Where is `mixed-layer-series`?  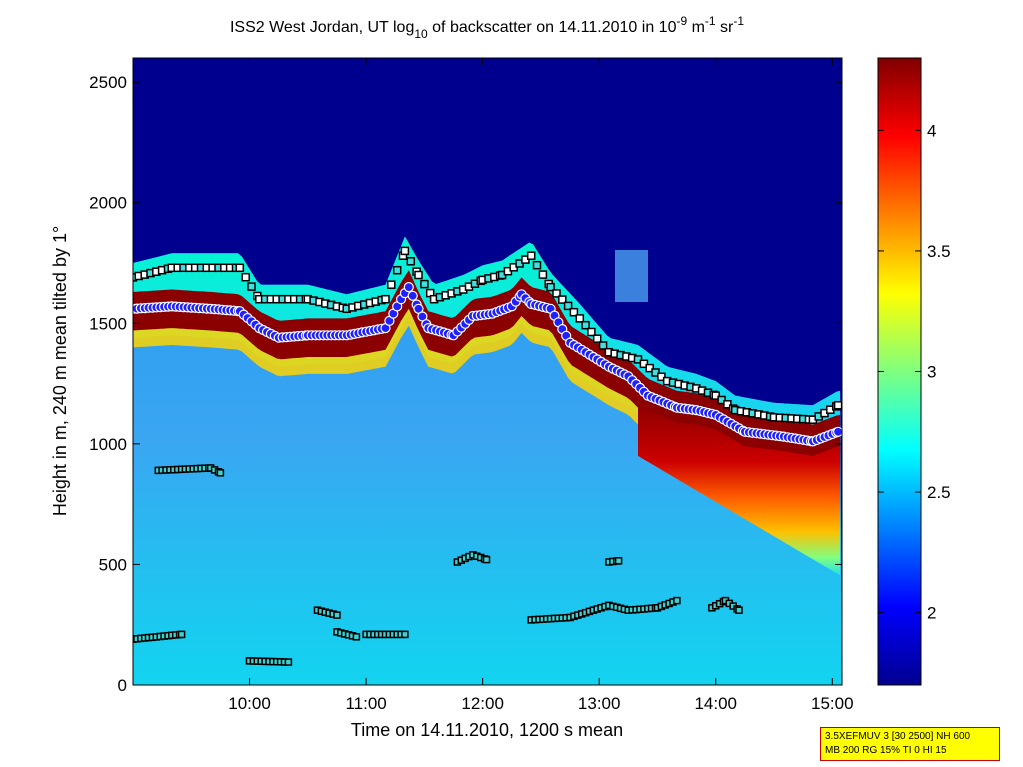
mixed-layer-series is located at coordinates (487, 364).